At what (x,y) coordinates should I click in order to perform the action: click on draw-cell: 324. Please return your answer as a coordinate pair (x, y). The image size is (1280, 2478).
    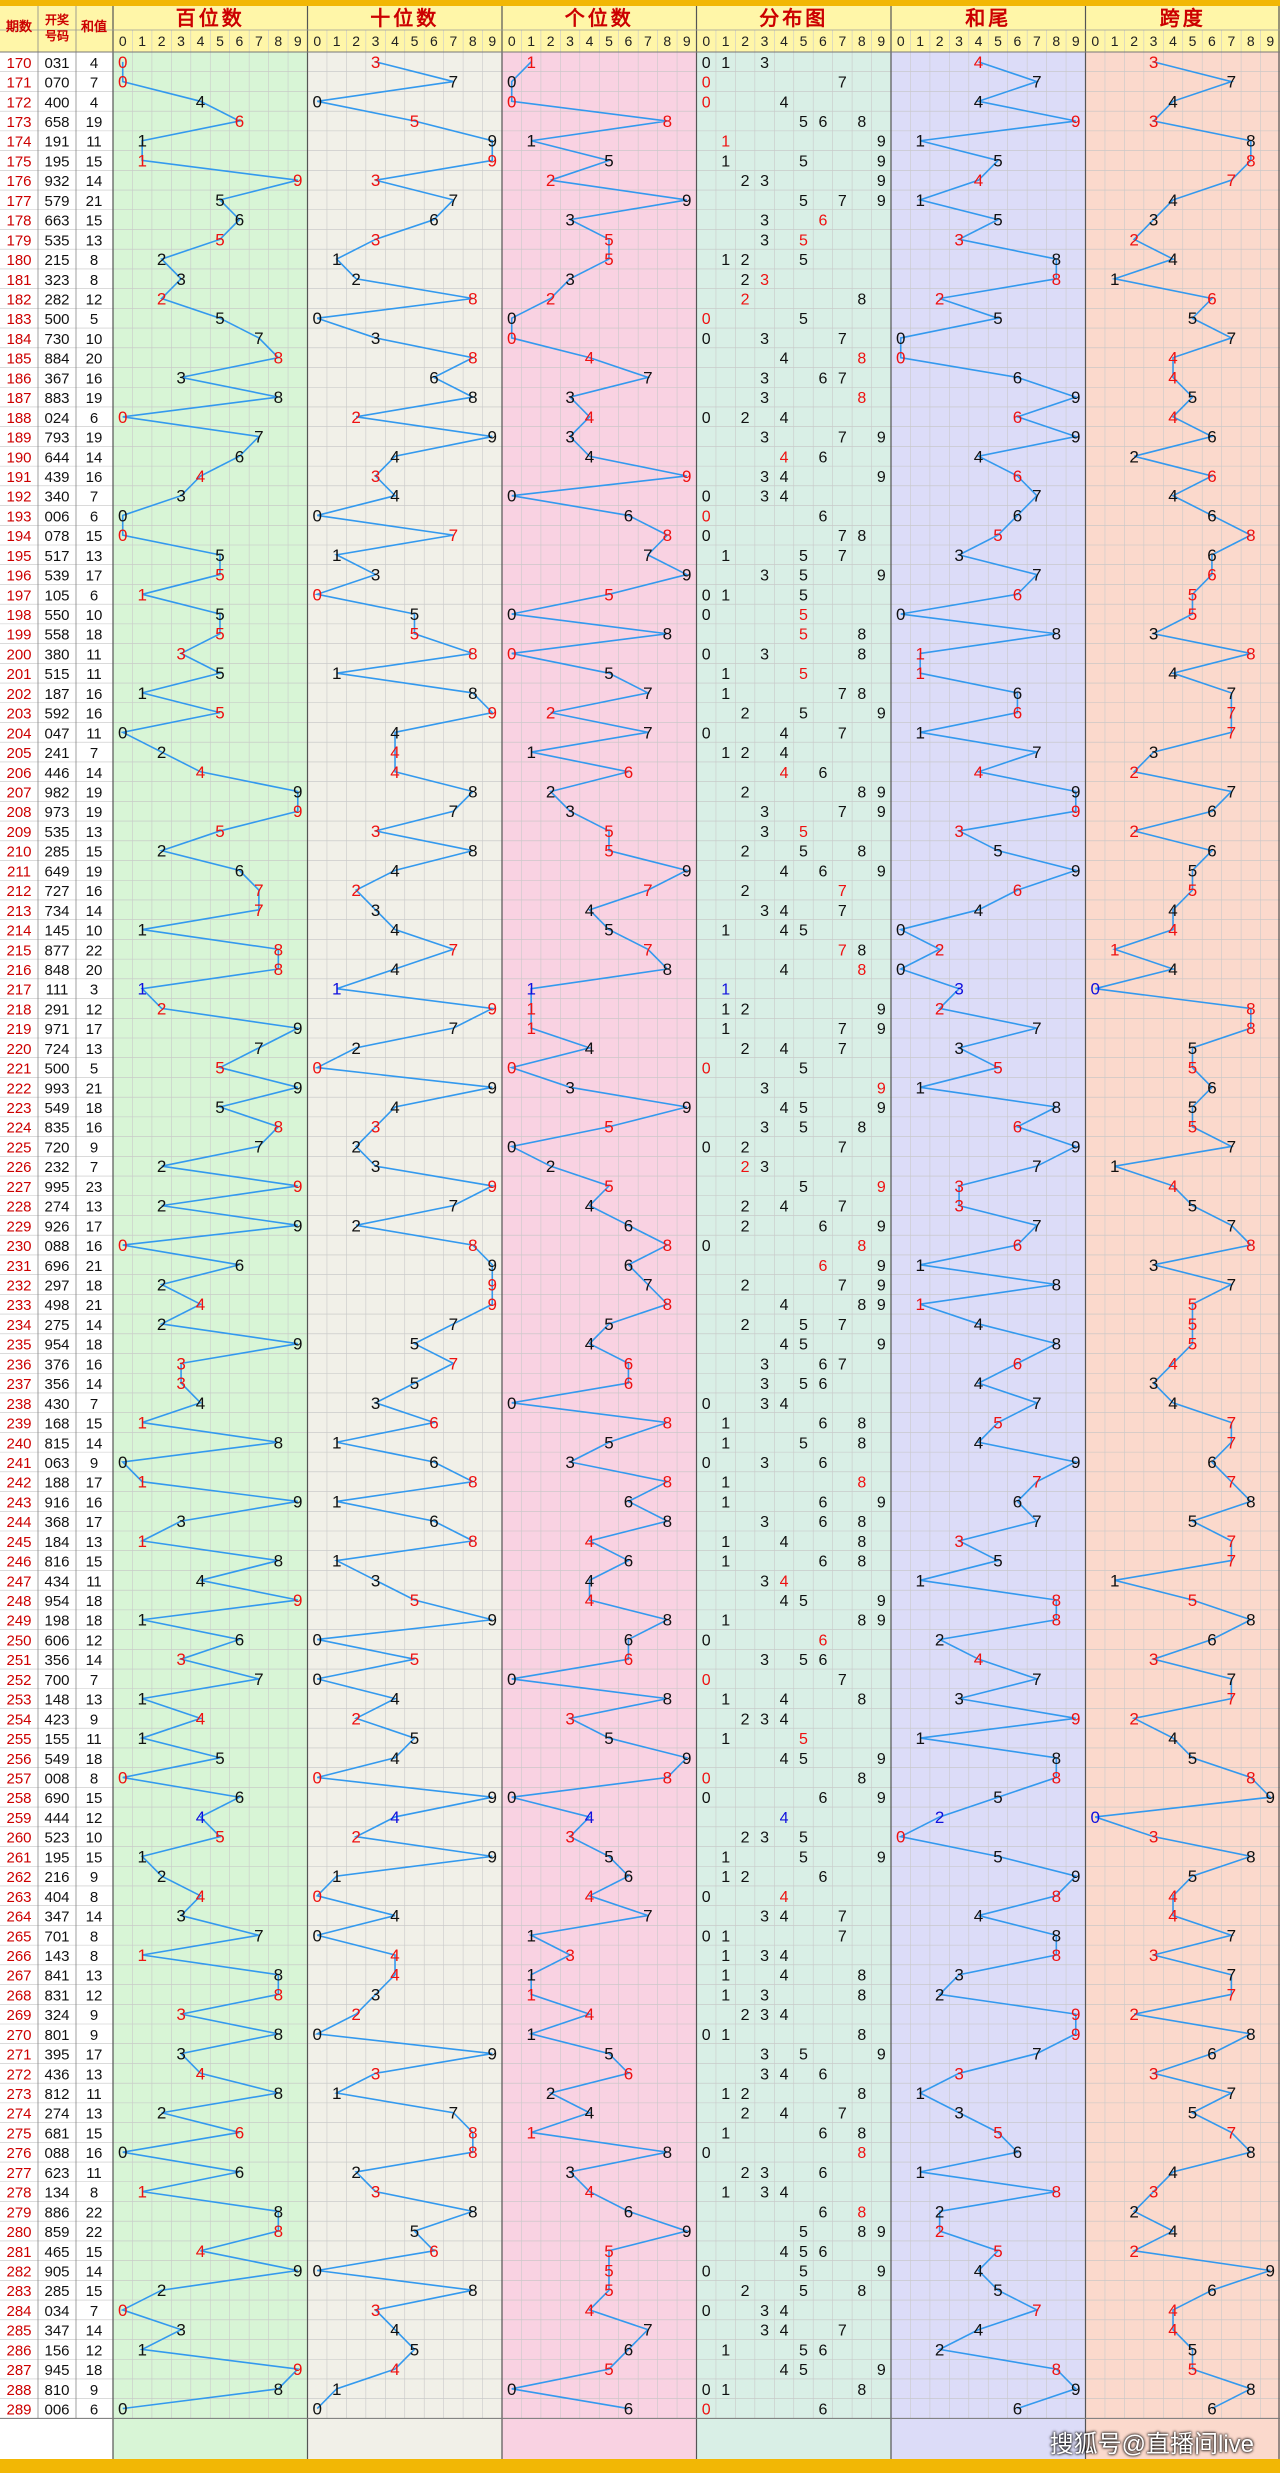
    Looking at the image, I should click on (56, 2015).